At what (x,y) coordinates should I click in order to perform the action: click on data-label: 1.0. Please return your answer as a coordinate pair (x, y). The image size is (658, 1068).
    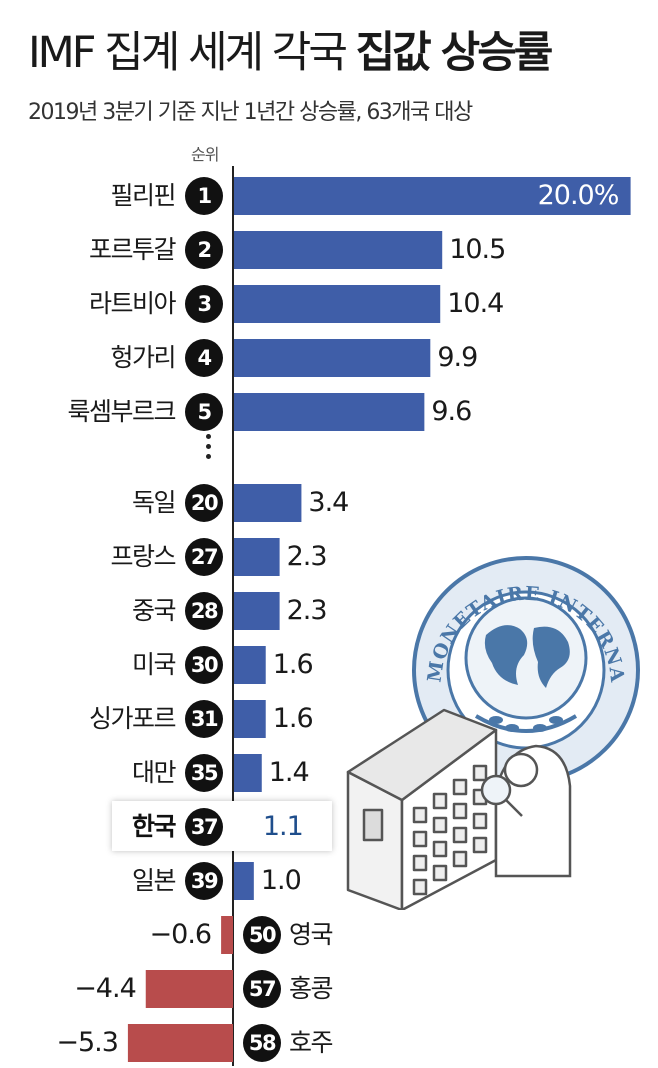
    Looking at the image, I should click on (281, 880).